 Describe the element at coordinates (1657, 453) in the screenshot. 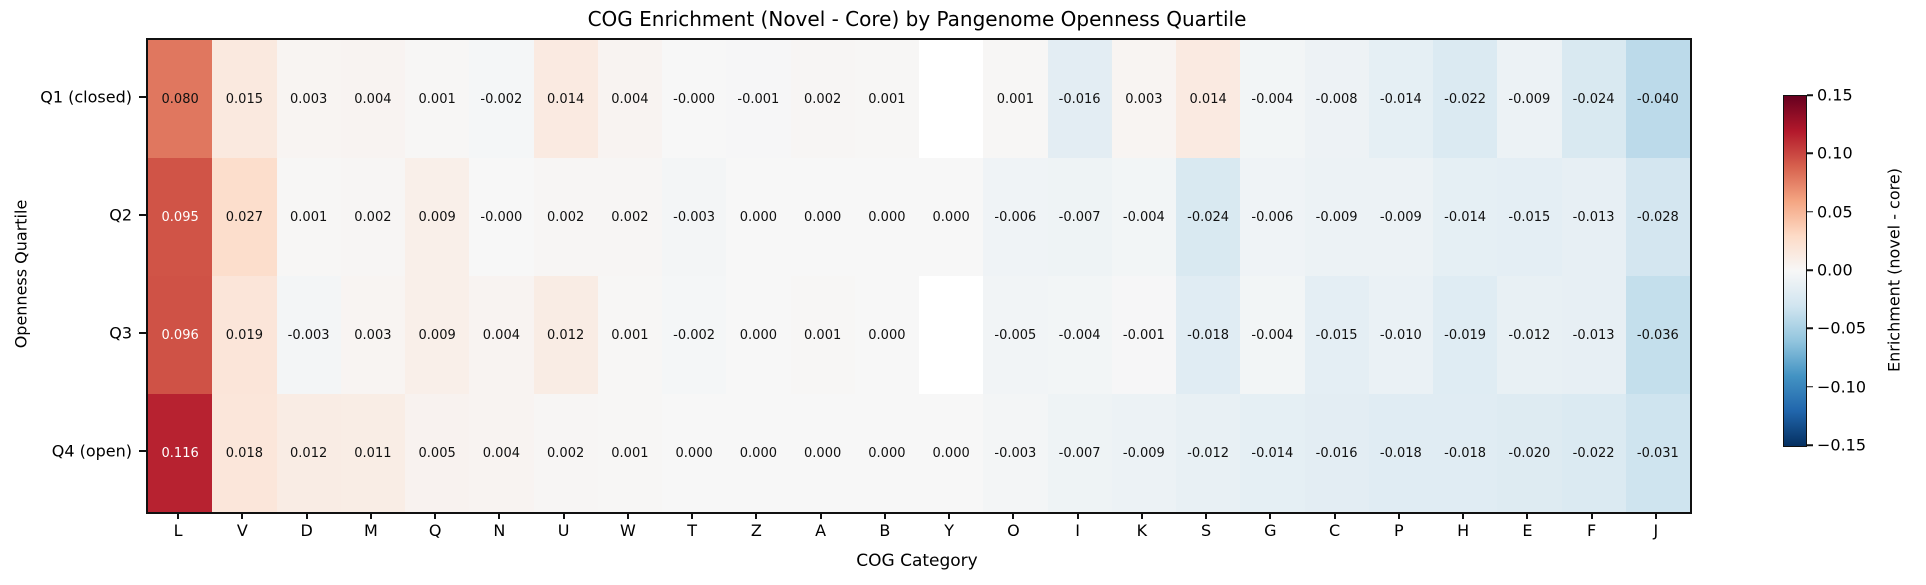

I see `heatmap-cell: -0.031` at that location.